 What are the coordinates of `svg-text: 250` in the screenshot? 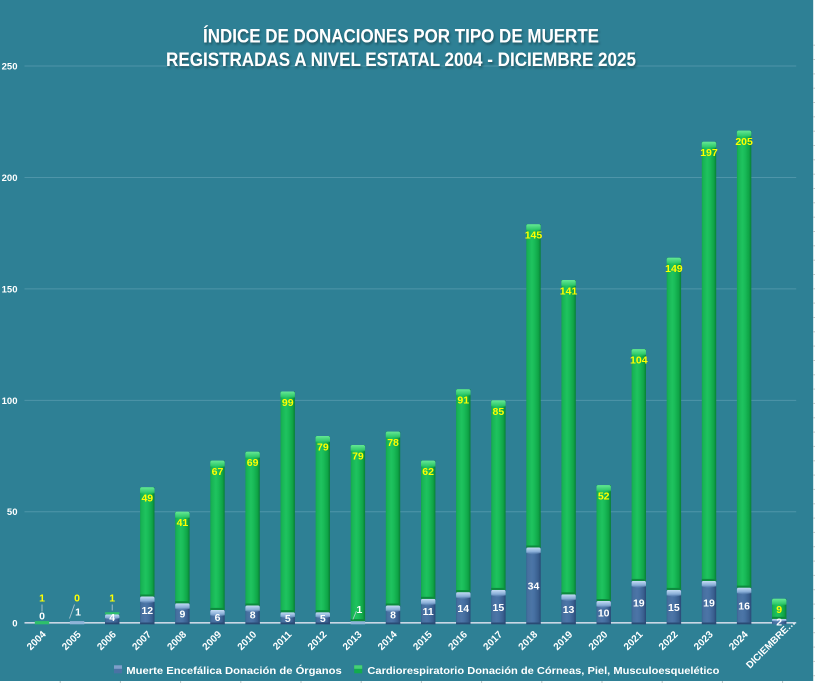 It's located at (10, 66).